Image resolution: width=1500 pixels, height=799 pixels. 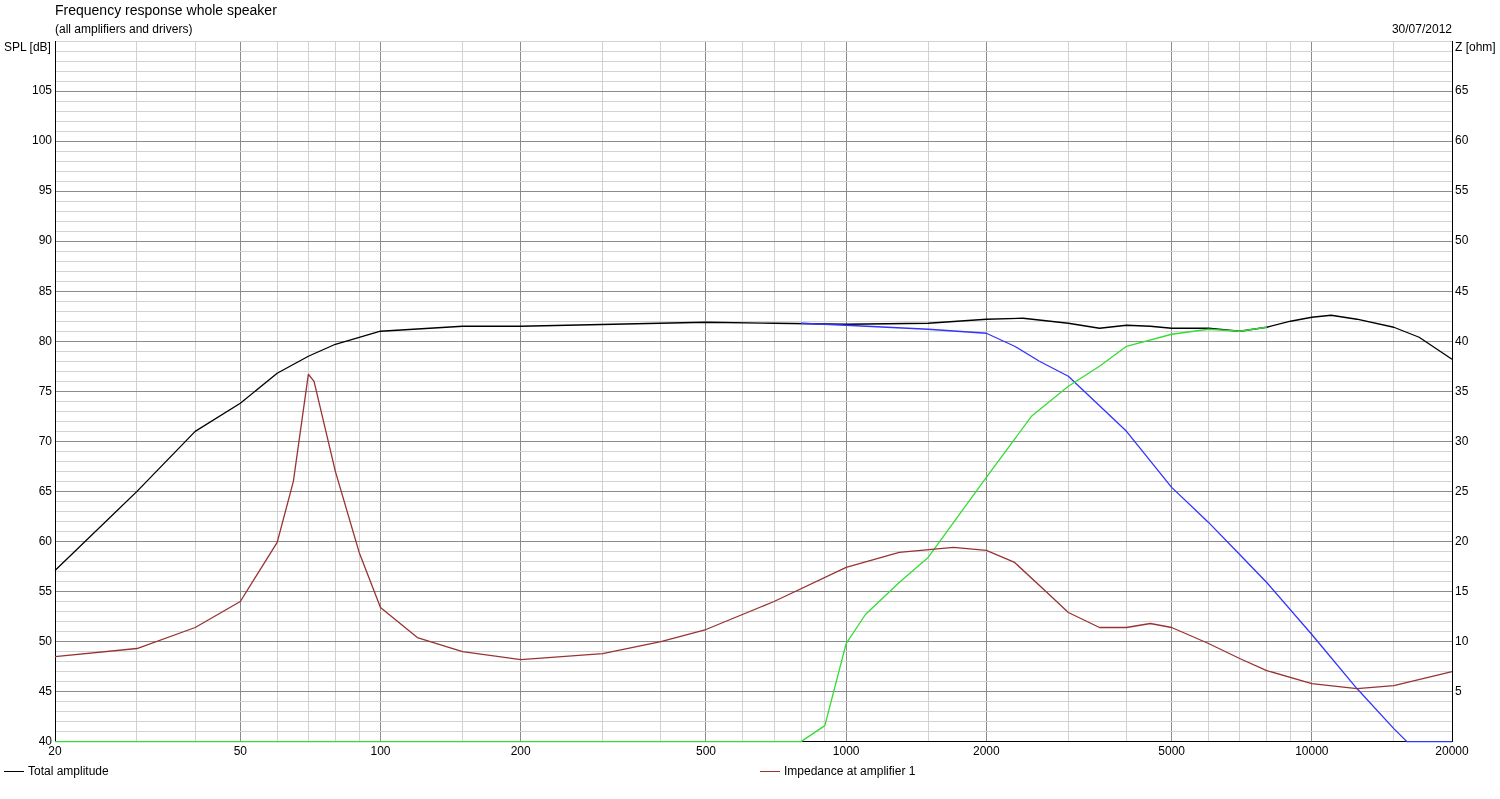 I want to click on y2-tick-label: 25, so click(x=1462, y=490).